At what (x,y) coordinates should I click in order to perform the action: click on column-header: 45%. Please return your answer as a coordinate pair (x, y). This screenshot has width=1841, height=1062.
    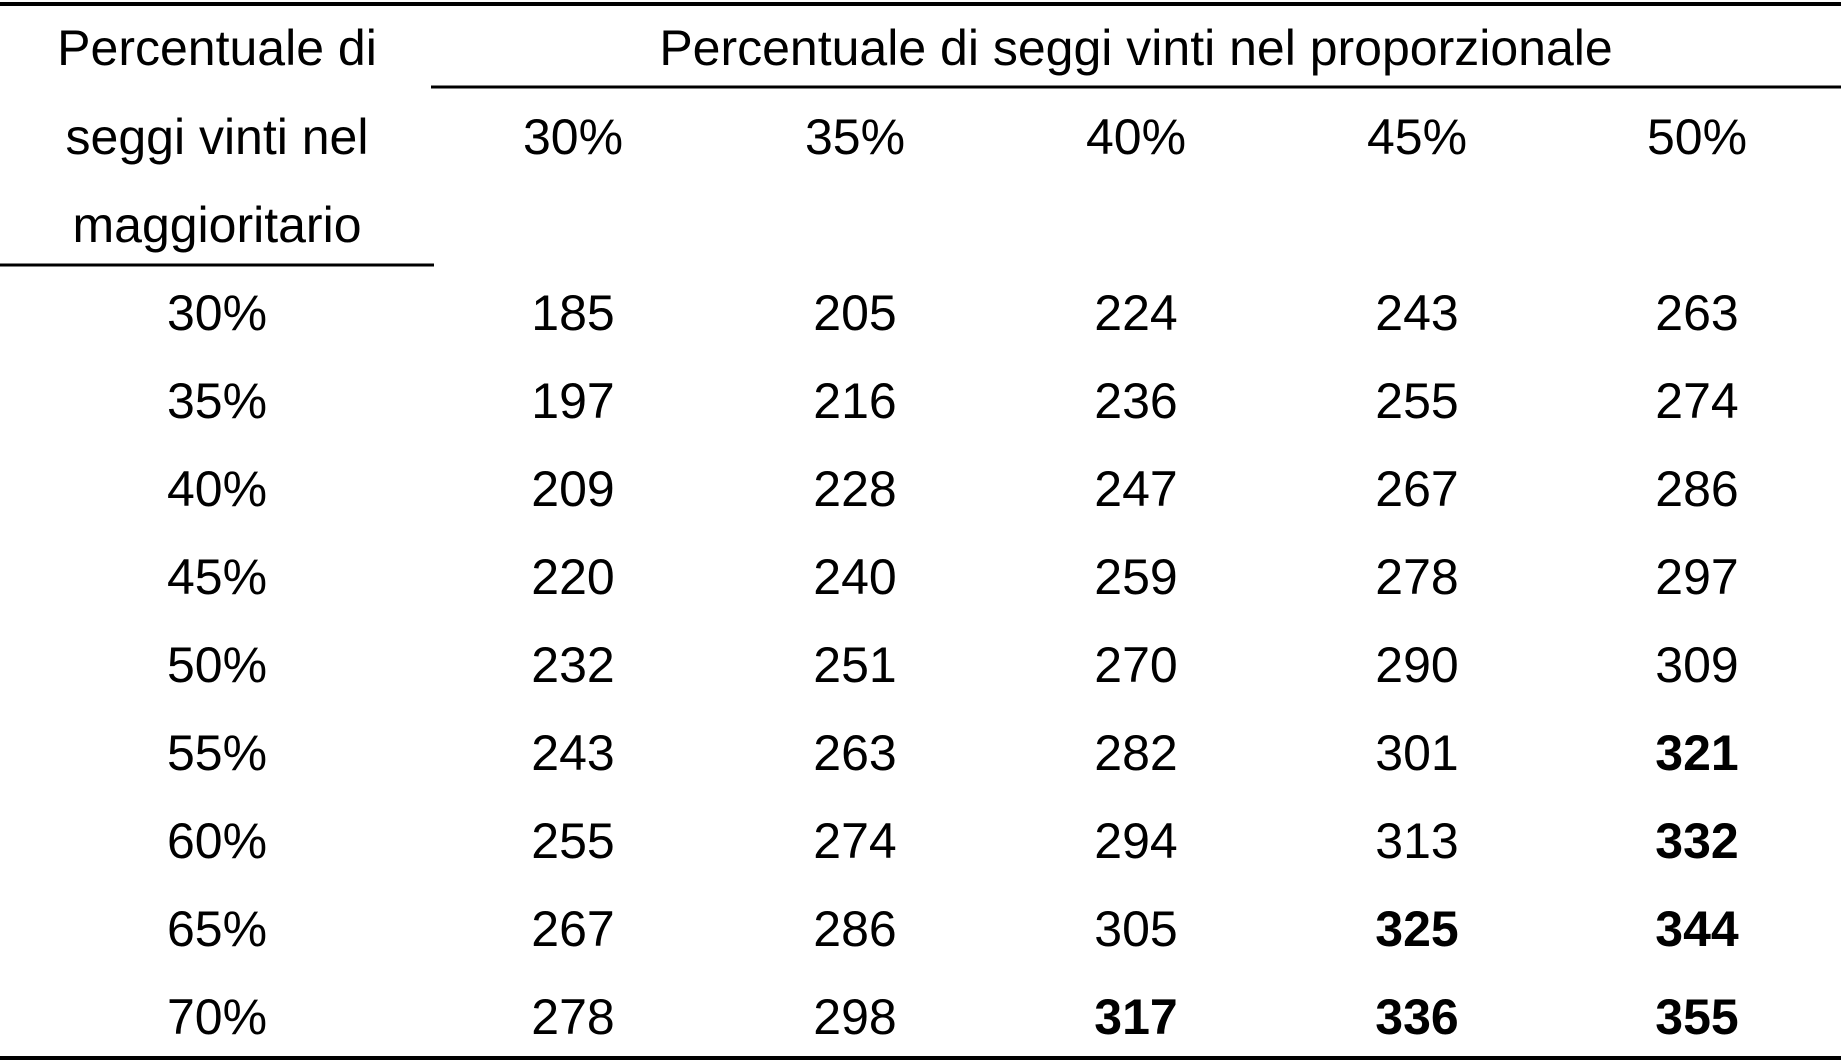
    Looking at the image, I should click on (1417, 137).